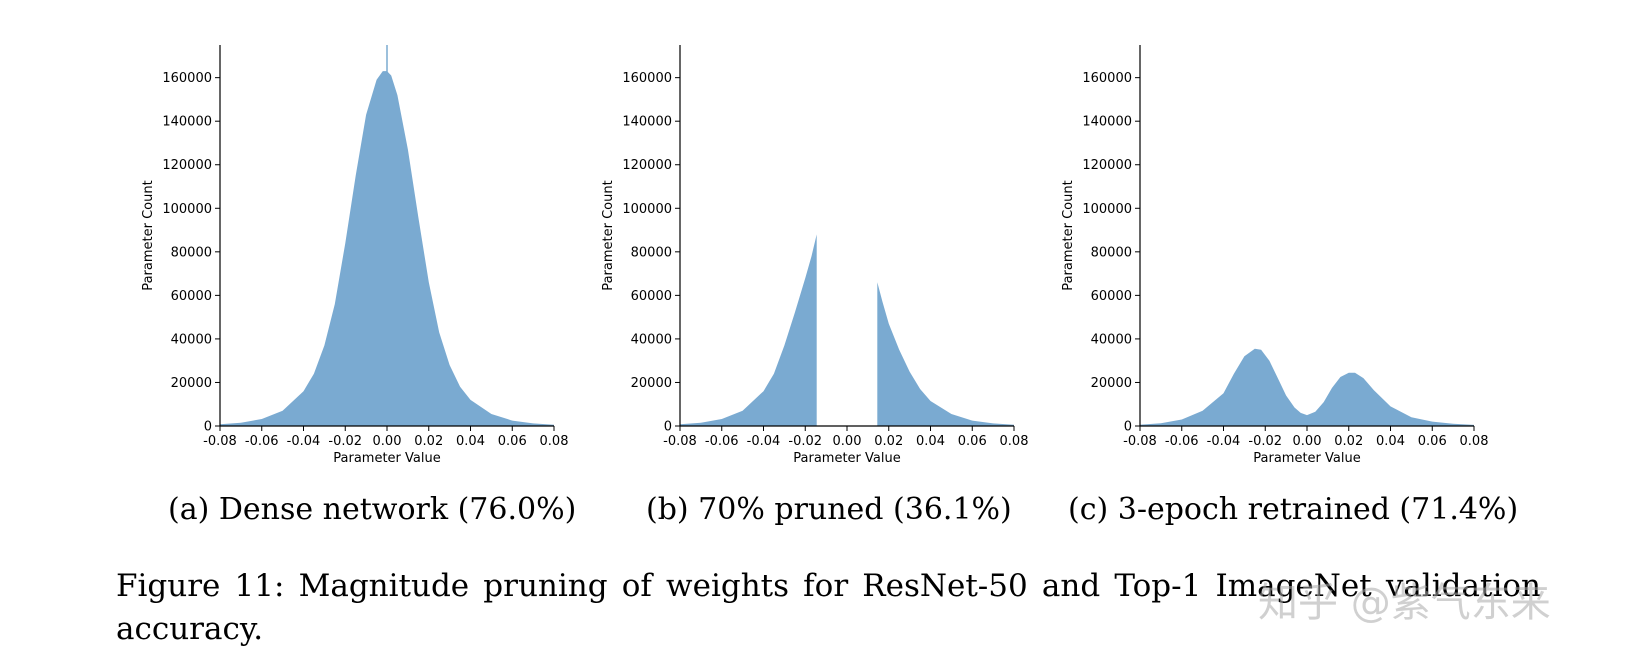  What do you see at coordinates (1224, 441) in the screenshot?
I see `x-tick-label-c: -0.04` at bounding box center [1224, 441].